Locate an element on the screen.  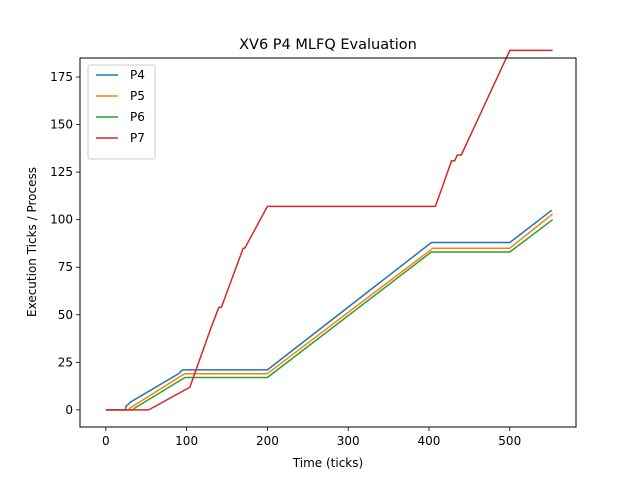
legend: P4 P5 P6 P7 is located at coordinates (121, 112).